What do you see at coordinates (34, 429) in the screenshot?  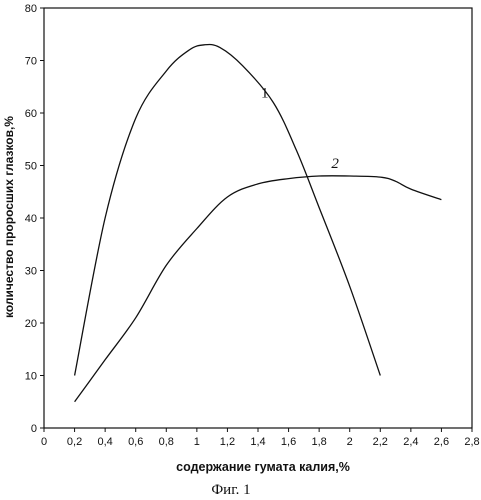 I see `y-tick-label: 0` at bounding box center [34, 429].